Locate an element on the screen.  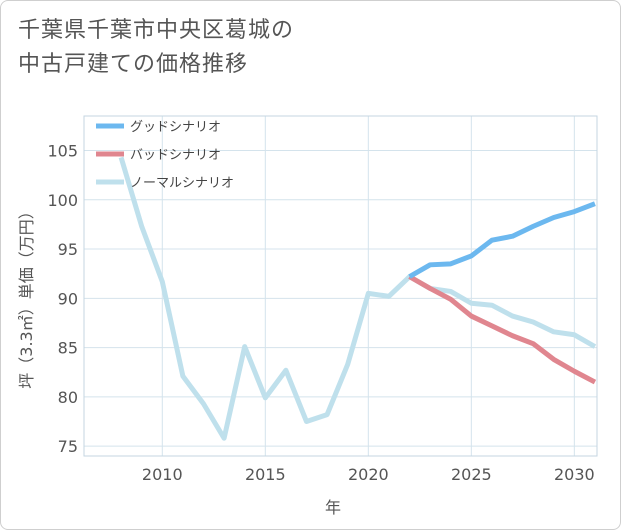
x-axis-ticks: 2010 2015 2020 2025 2030 is located at coordinates (368, 474).